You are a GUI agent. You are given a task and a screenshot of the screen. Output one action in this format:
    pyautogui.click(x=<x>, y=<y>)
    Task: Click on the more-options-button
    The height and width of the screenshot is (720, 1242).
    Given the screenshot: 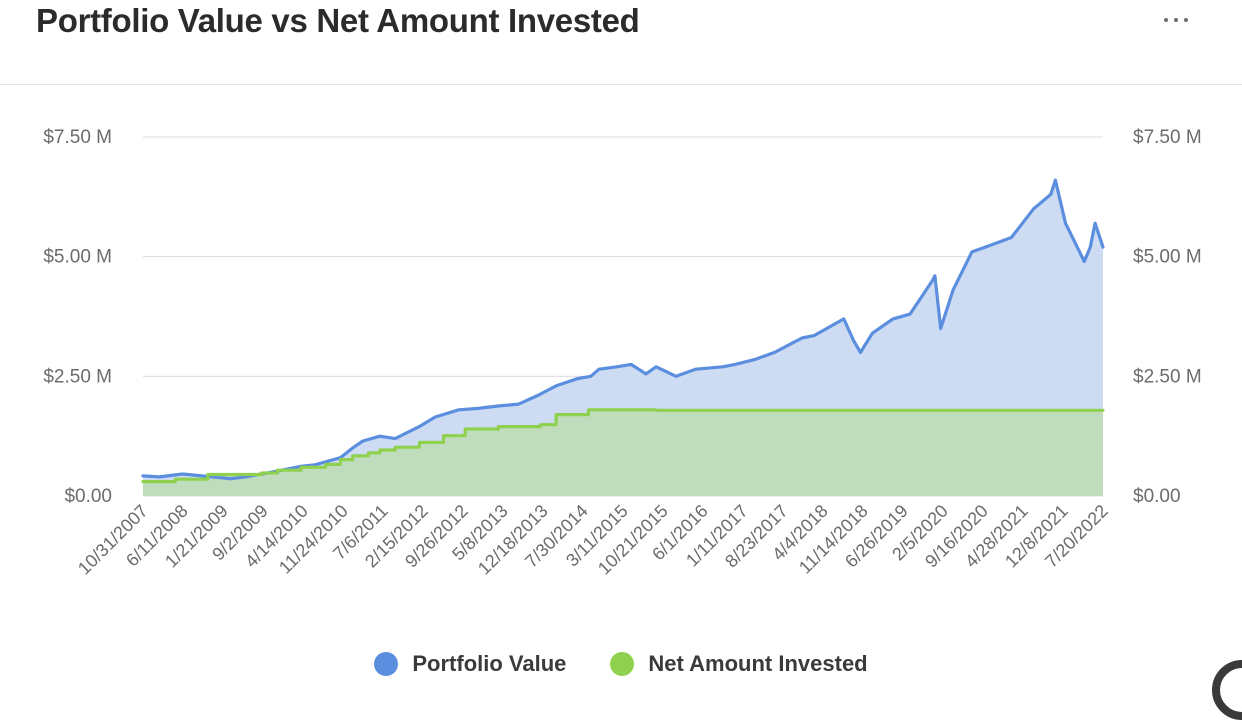 What is the action you would take?
    pyautogui.click(x=1176, y=20)
    